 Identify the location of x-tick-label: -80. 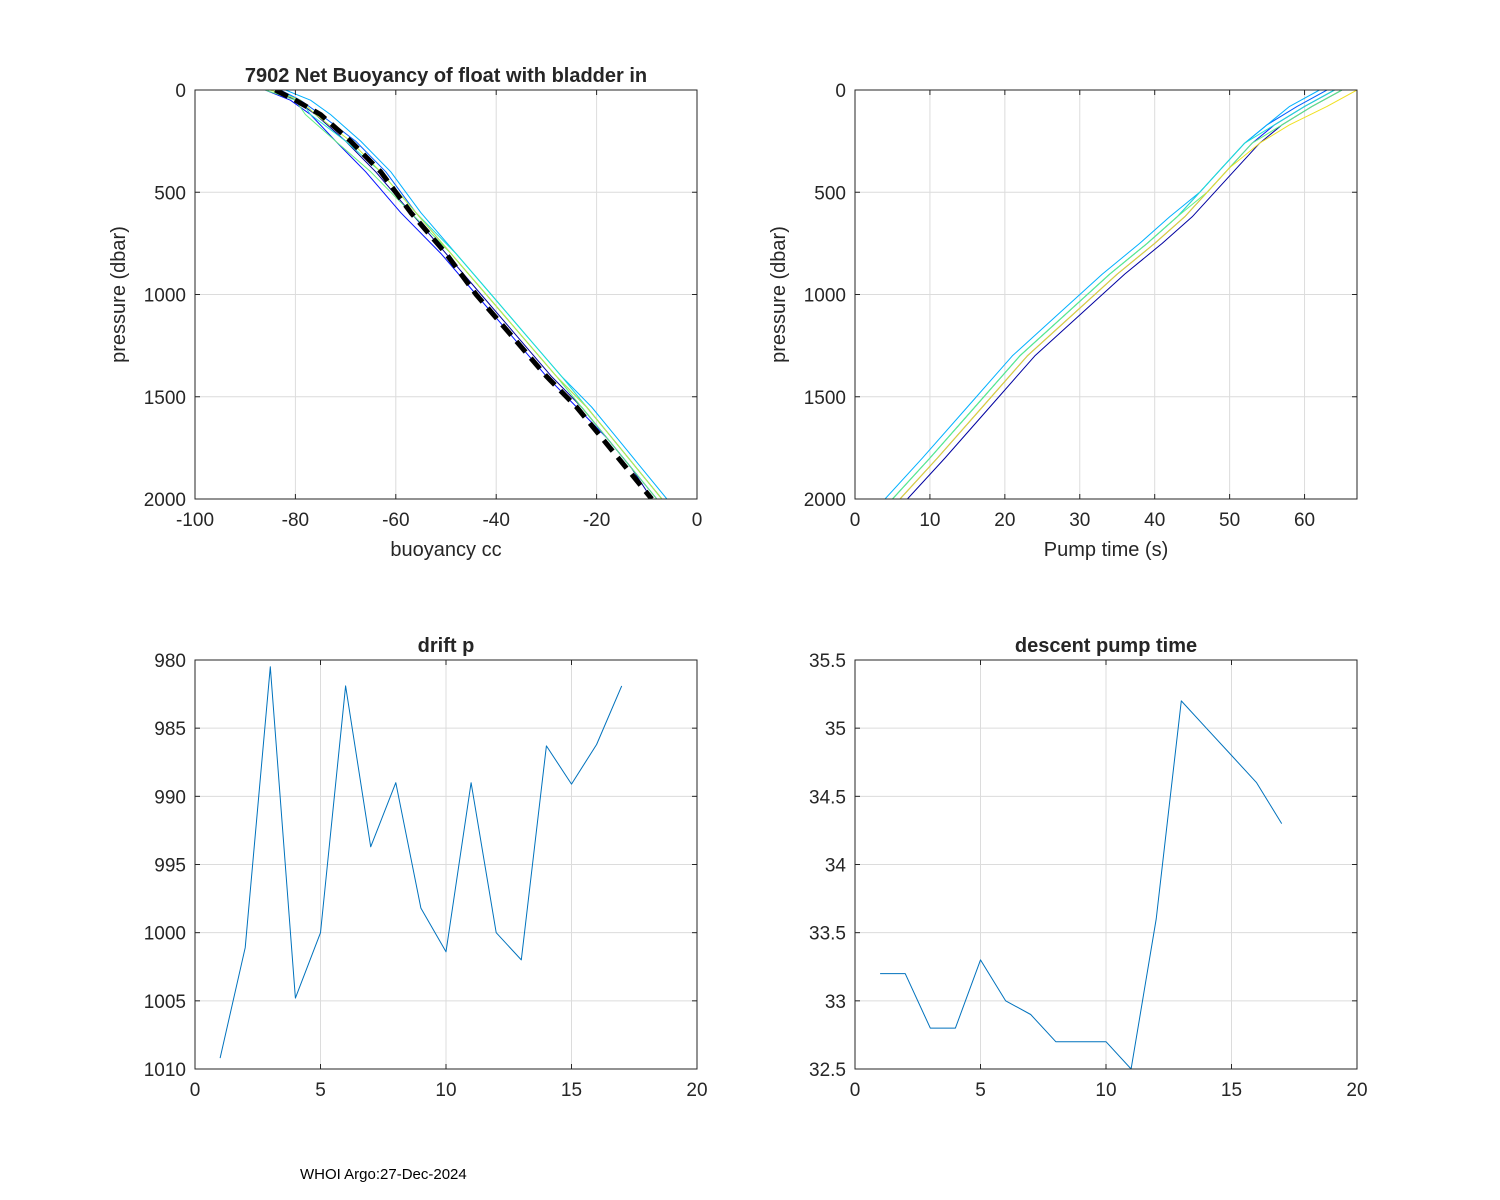
(295, 520).